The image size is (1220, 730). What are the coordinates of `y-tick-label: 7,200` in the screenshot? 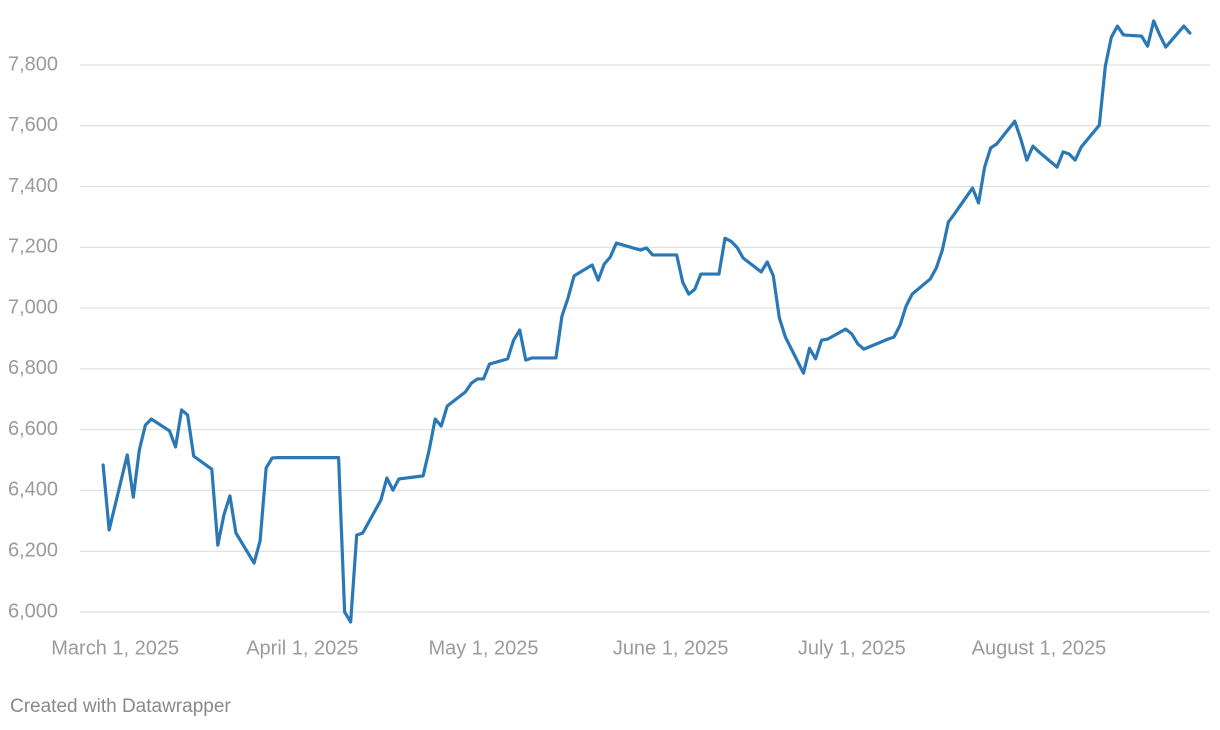 It's located at (33, 247).